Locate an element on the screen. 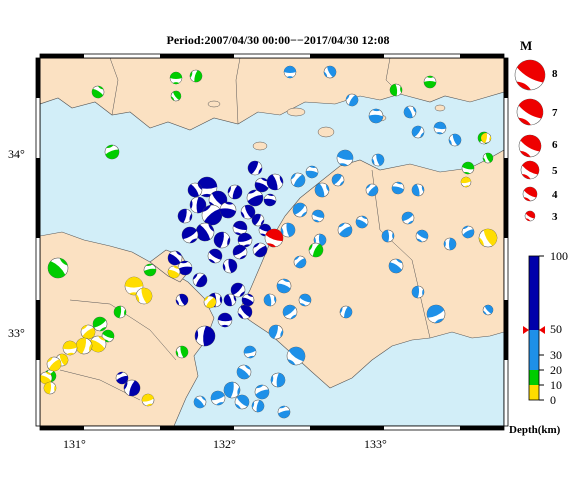  lon-label-133: 133° is located at coordinates (375, 444).